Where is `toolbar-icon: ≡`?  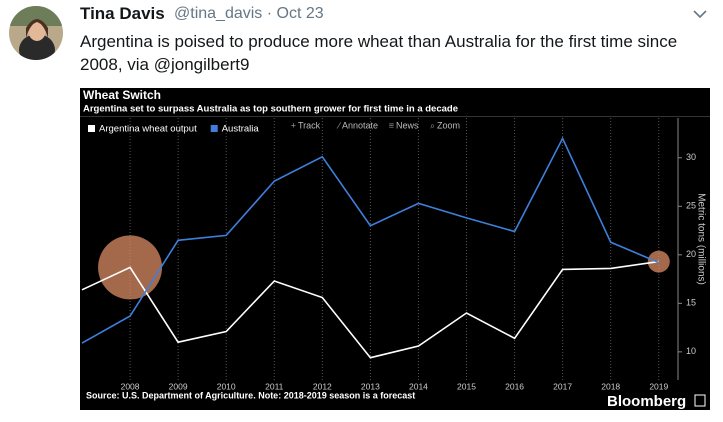 toolbar-icon: ≡ is located at coordinates (391, 125).